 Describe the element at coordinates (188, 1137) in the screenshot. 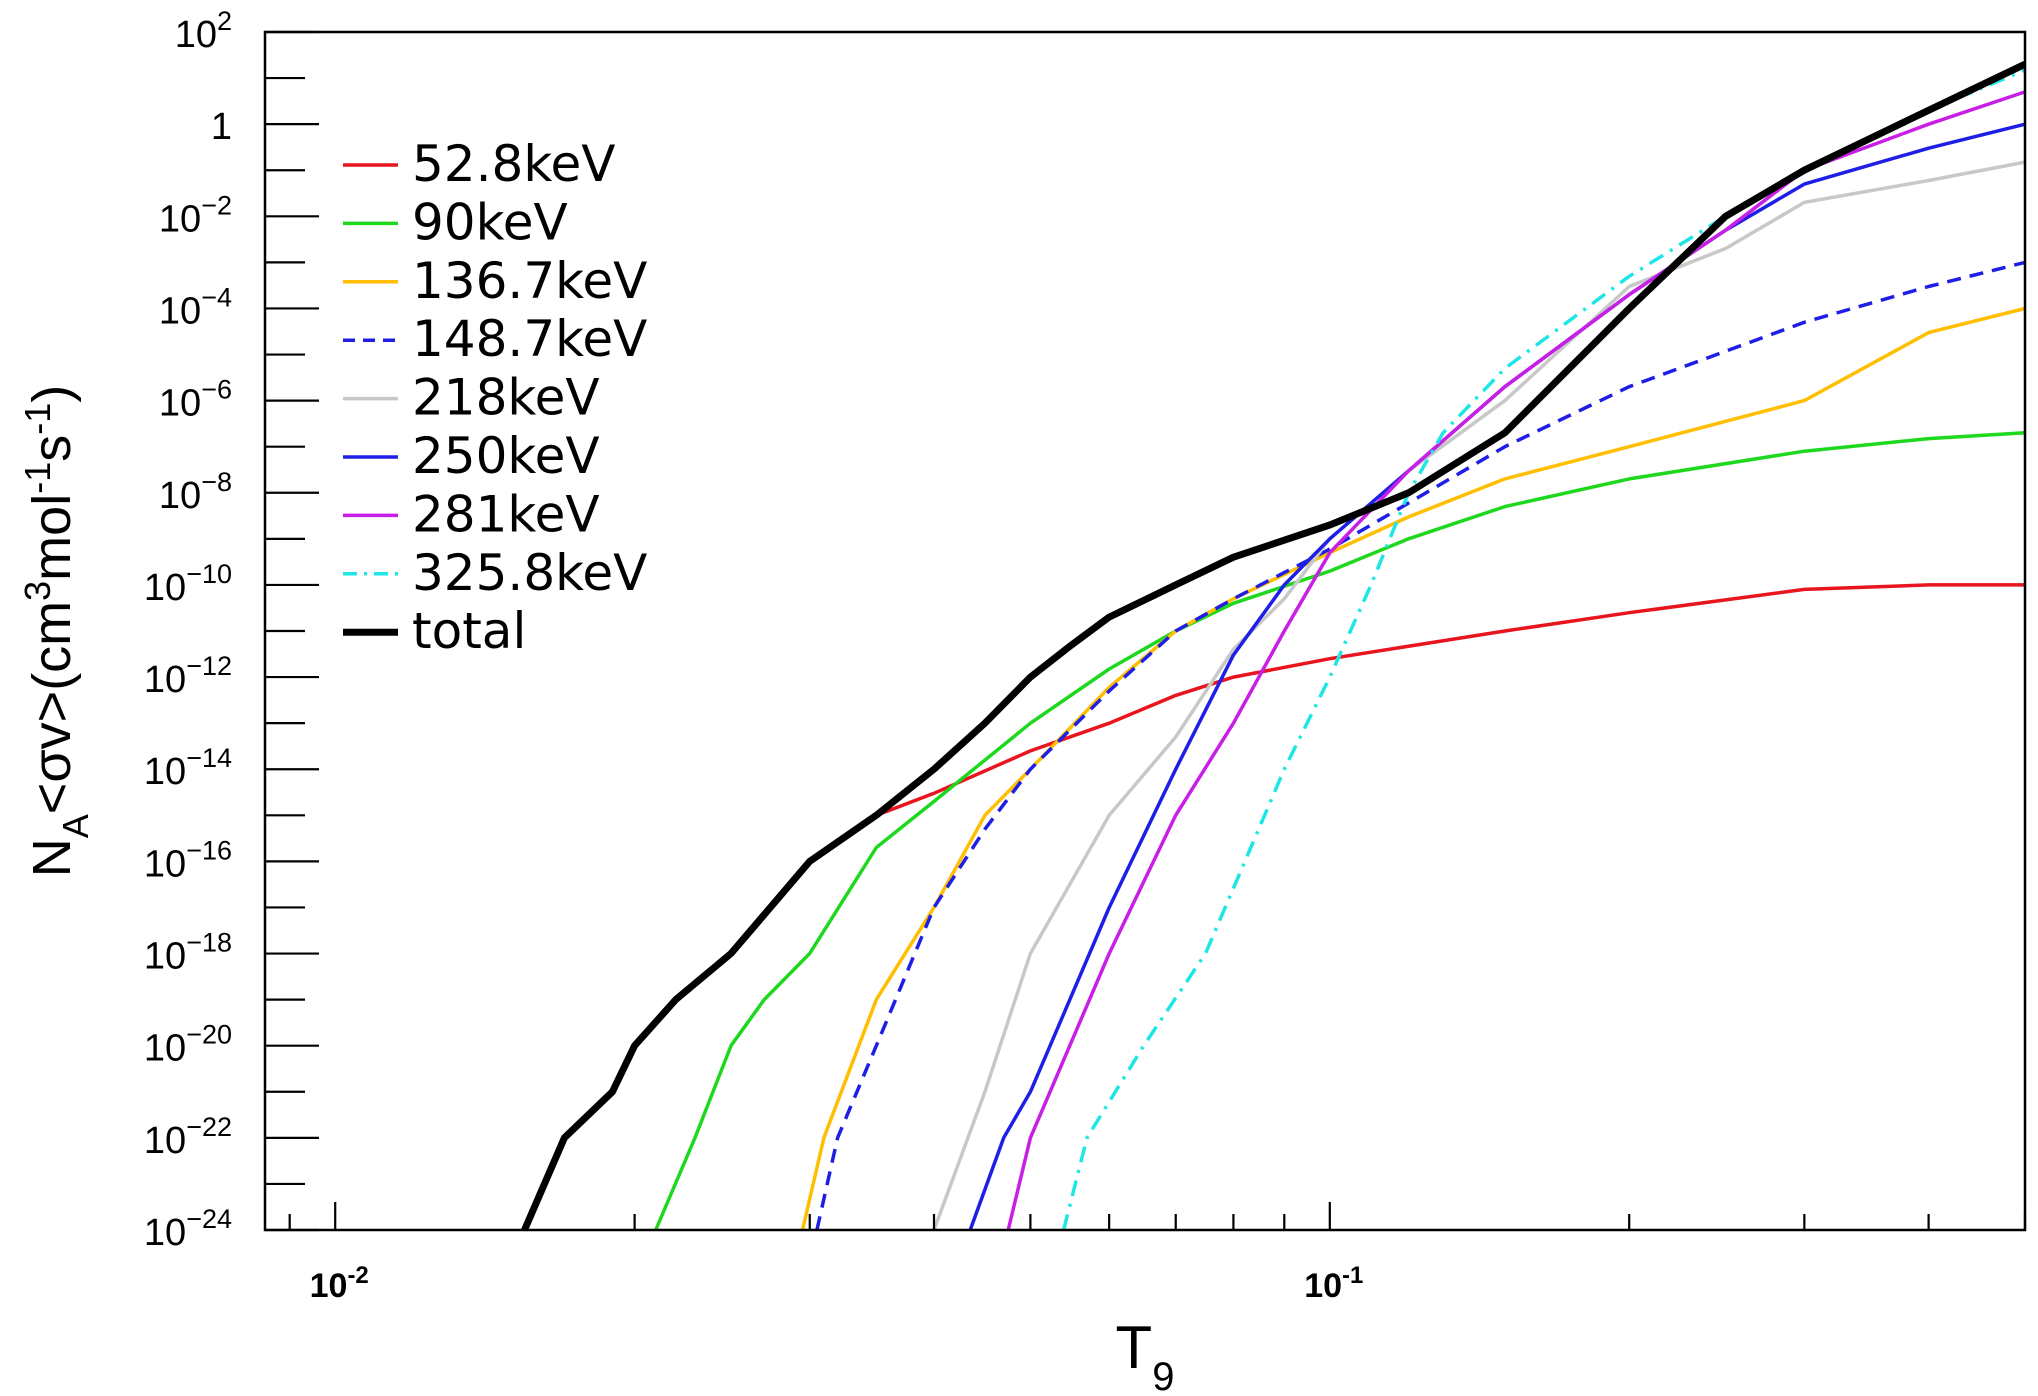

I see `y-tick-label: 10⁻²²` at that location.